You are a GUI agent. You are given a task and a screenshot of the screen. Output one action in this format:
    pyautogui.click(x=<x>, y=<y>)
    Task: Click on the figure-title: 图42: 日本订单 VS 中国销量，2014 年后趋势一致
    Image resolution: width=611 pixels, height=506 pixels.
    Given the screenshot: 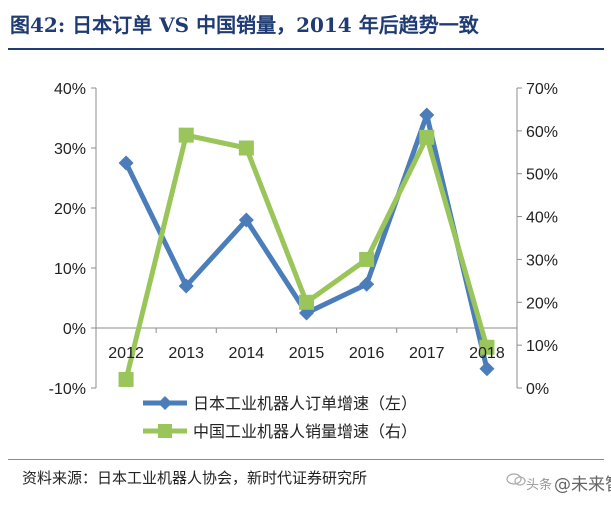 What is the action you would take?
    pyautogui.click(x=244, y=25)
    